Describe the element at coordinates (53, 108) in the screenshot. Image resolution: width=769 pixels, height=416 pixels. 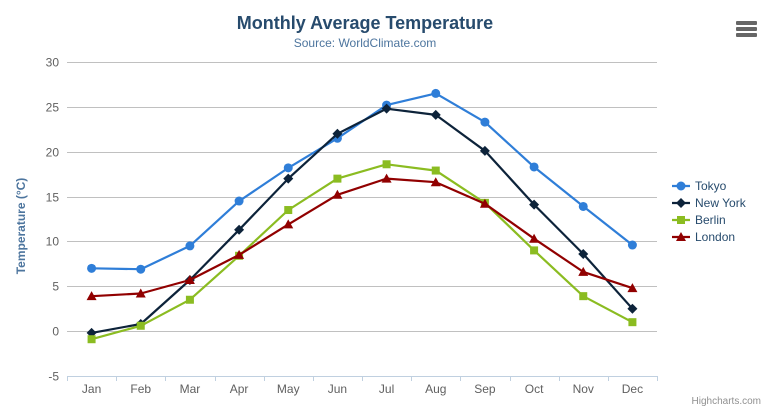
I see `y-axis-label: 25` at that location.